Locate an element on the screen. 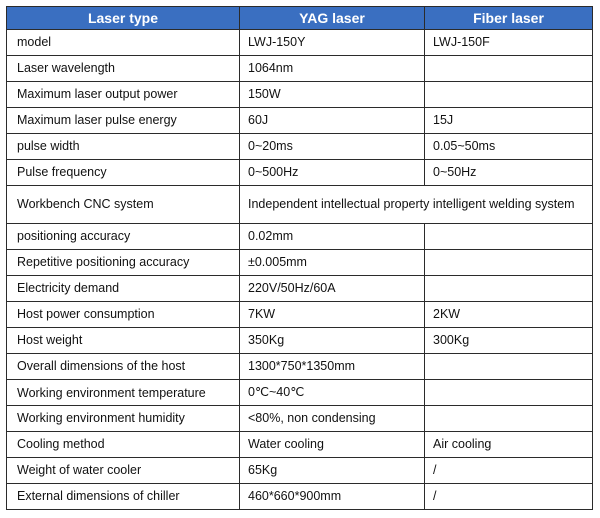 This screenshot has height=518, width=600. fiber-value: Air cooling is located at coordinates (508, 444).